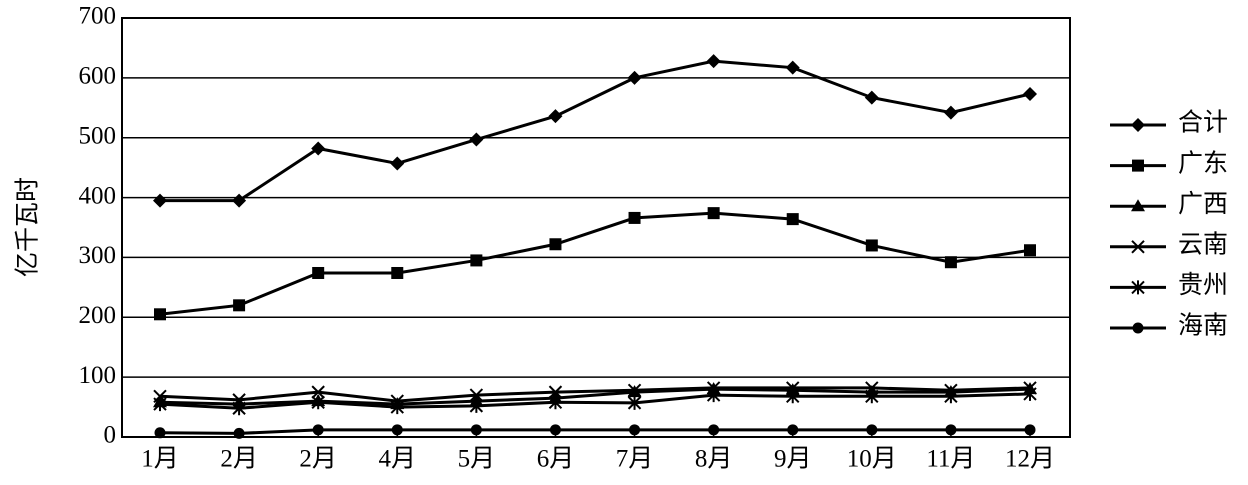 The height and width of the screenshot is (485, 1248). Describe the element at coordinates (110, 435) in the screenshot. I see `y-tick-label: 0` at that location.